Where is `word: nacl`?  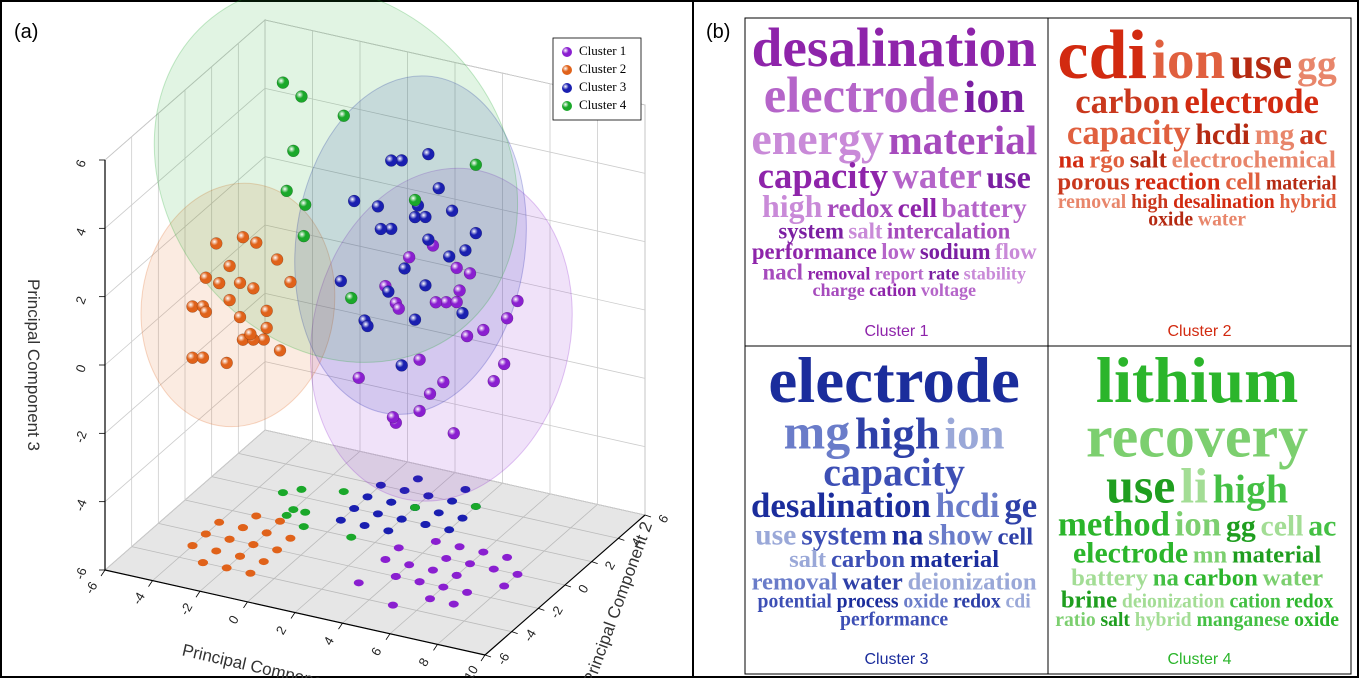
word: nacl is located at coordinates (783, 271).